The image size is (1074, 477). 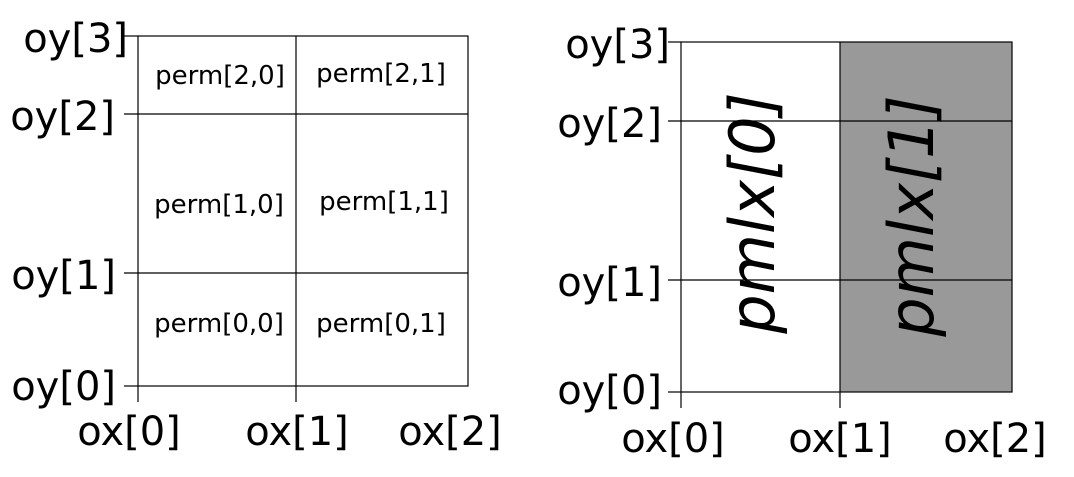 I want to click on cell-perm-2-1: perm[2,1], so click(x=381, y=74).